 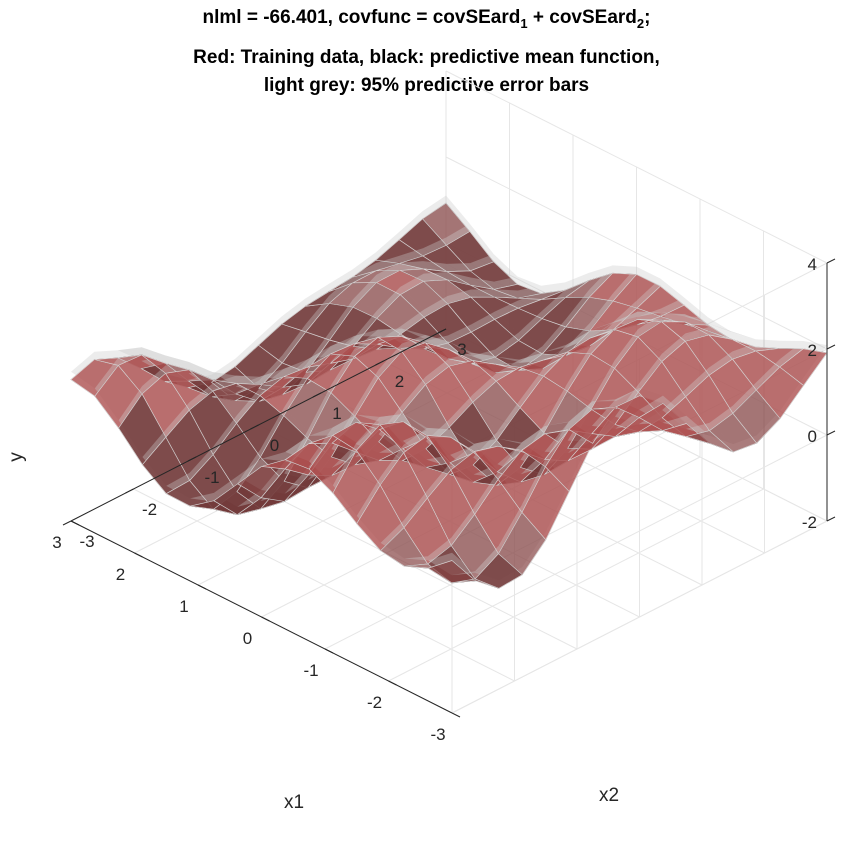 What do you see at coordinates (809, 522) in the screenshot?
I see `z-tick-label: -2` at bounding box center [809, 522].